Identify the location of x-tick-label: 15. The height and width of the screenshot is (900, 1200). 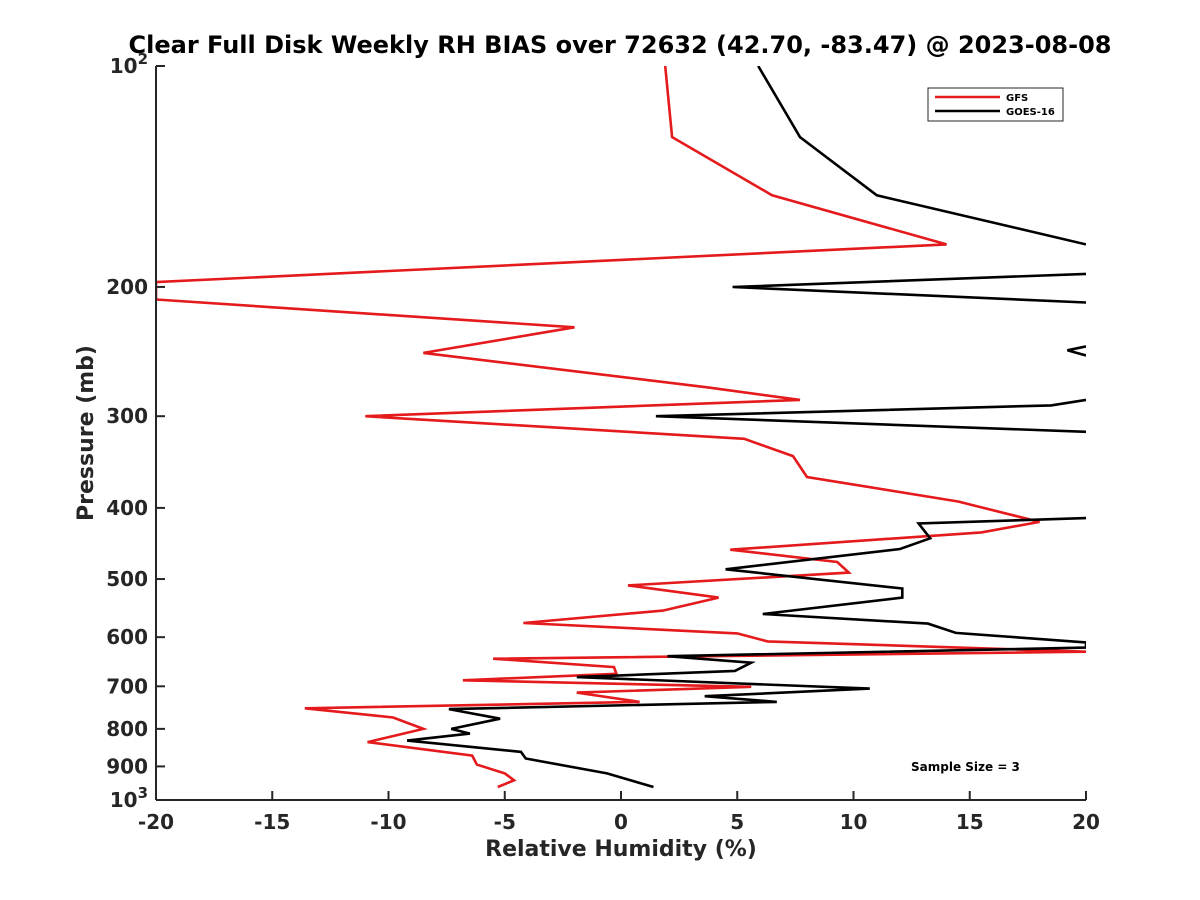
(970, 822).